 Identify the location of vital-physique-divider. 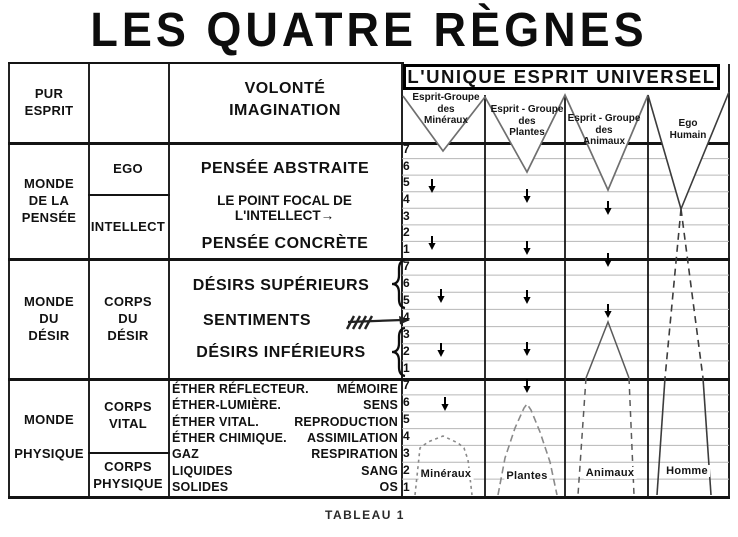
(129, 453).